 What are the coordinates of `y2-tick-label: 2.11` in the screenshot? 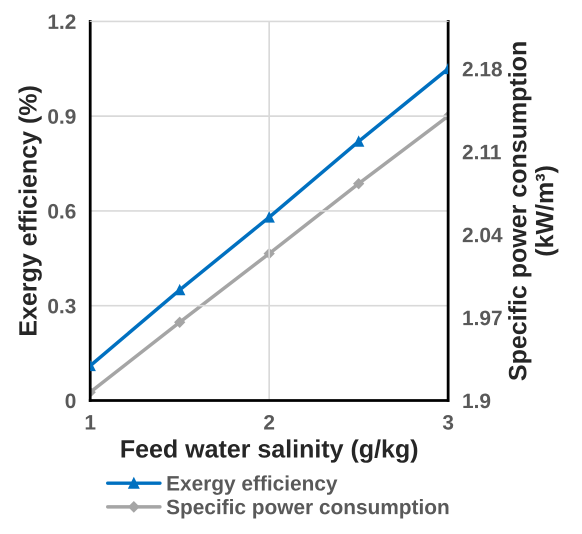 It's located at (481, 152).